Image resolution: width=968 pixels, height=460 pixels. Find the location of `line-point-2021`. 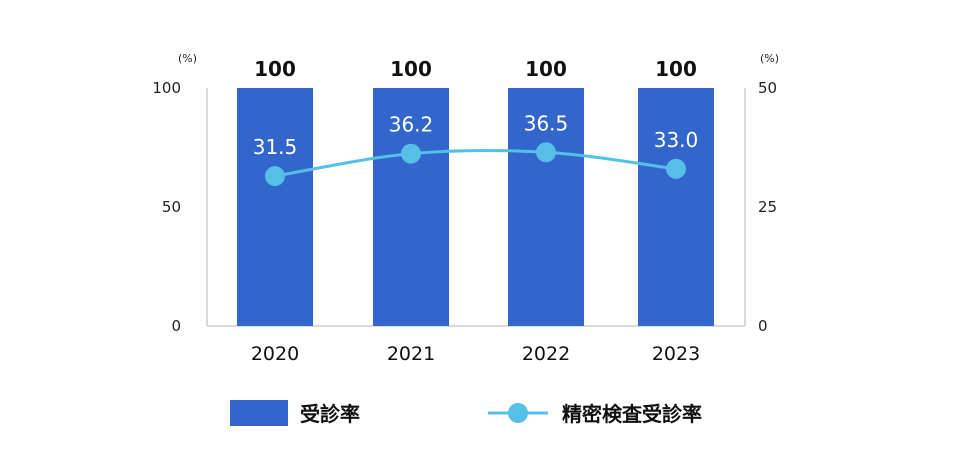

line-point-2021 is located at coordinates (411, 153).